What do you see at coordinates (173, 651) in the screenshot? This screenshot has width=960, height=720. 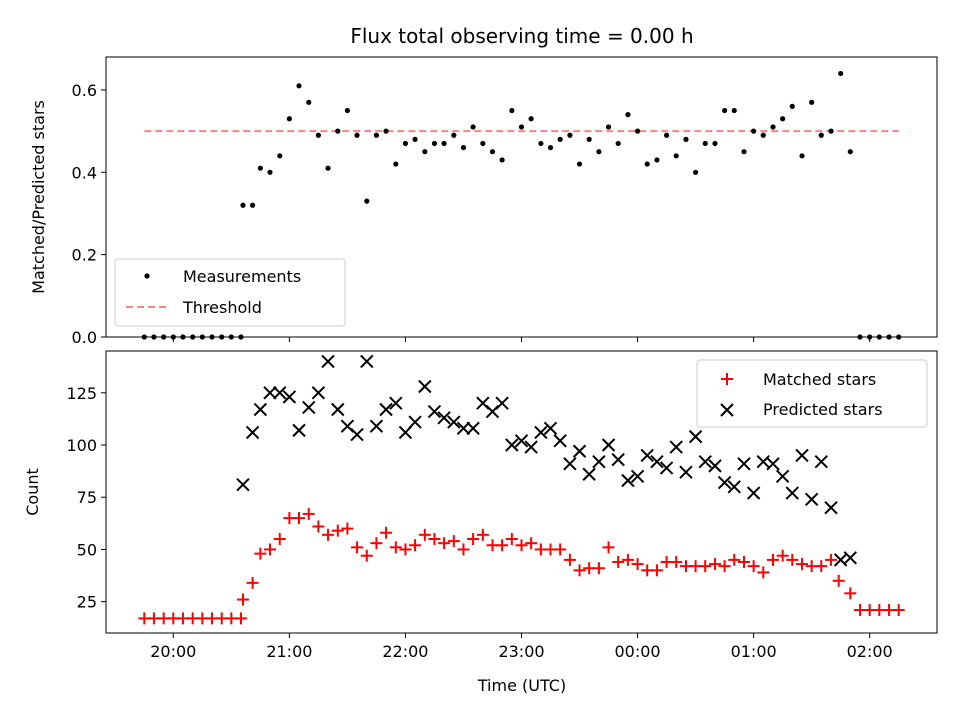 I see `bottom-x-tick-label: 20:00` at bounding box center [173, 651].